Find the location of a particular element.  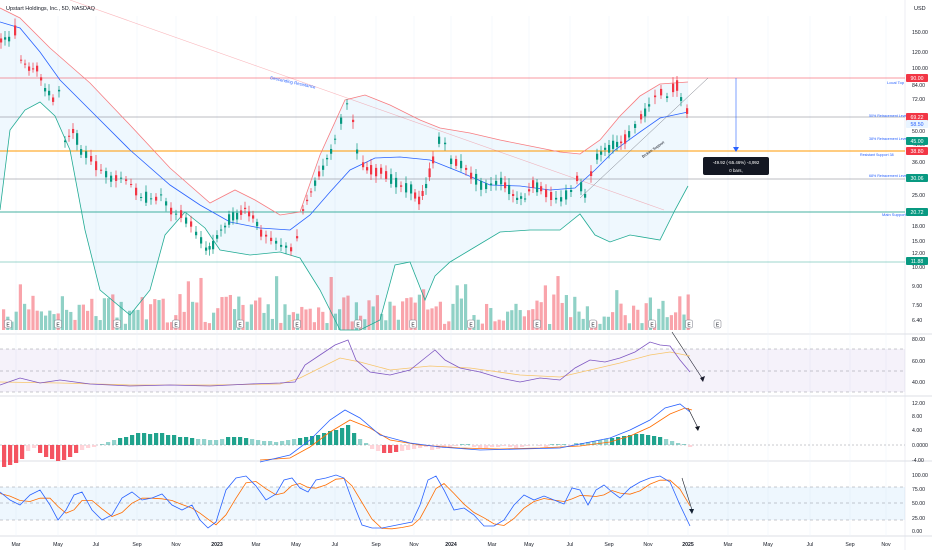

price-badge is located at coordinates (917, 151).